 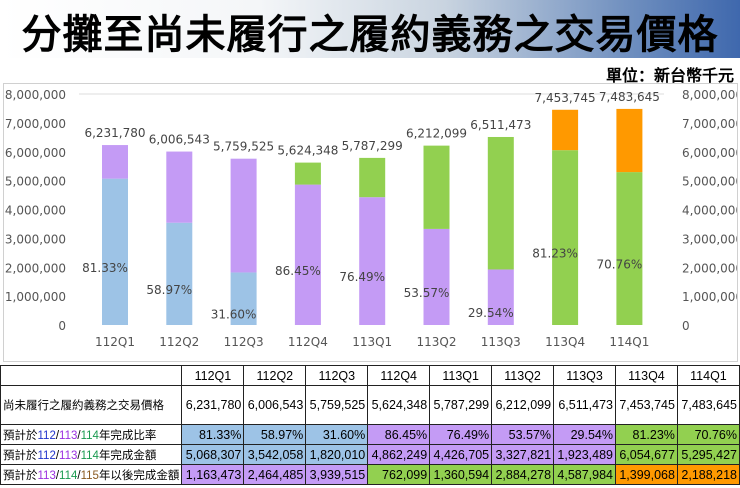 What do you see at coordinates (372, 342) in the screenshot?
I see `x-tick: 113Q1` at bounding box center [372, 342].